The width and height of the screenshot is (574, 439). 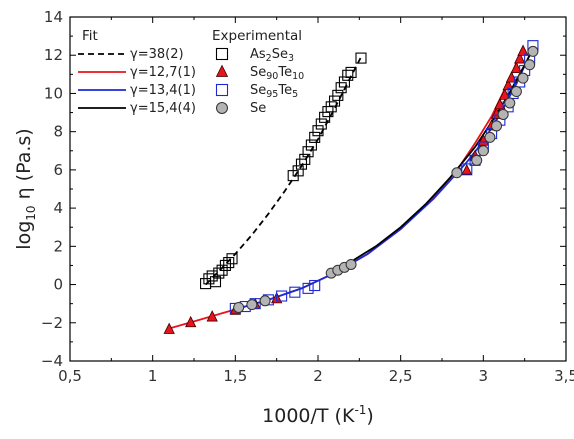 I want to click on y-tick-label: −4, so click(x=52, y=361).